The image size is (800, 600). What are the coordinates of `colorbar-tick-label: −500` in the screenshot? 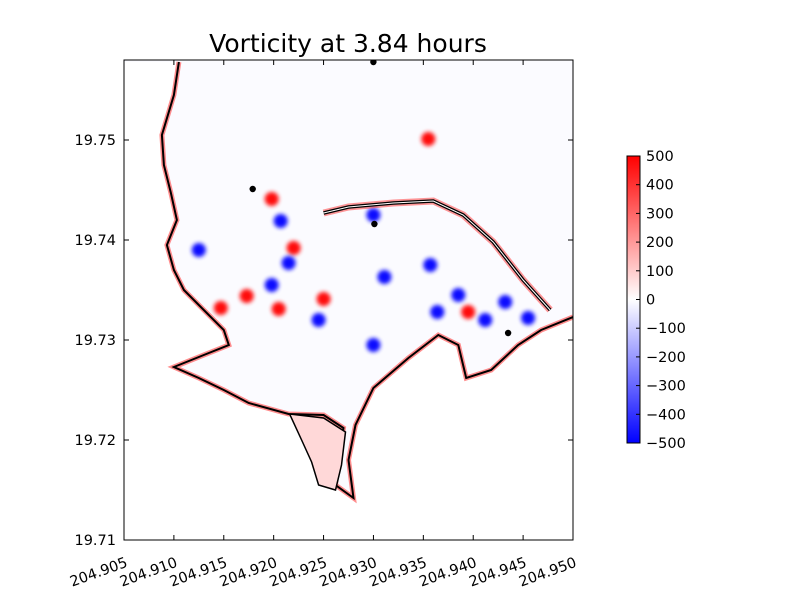 It's located at (666, 444).